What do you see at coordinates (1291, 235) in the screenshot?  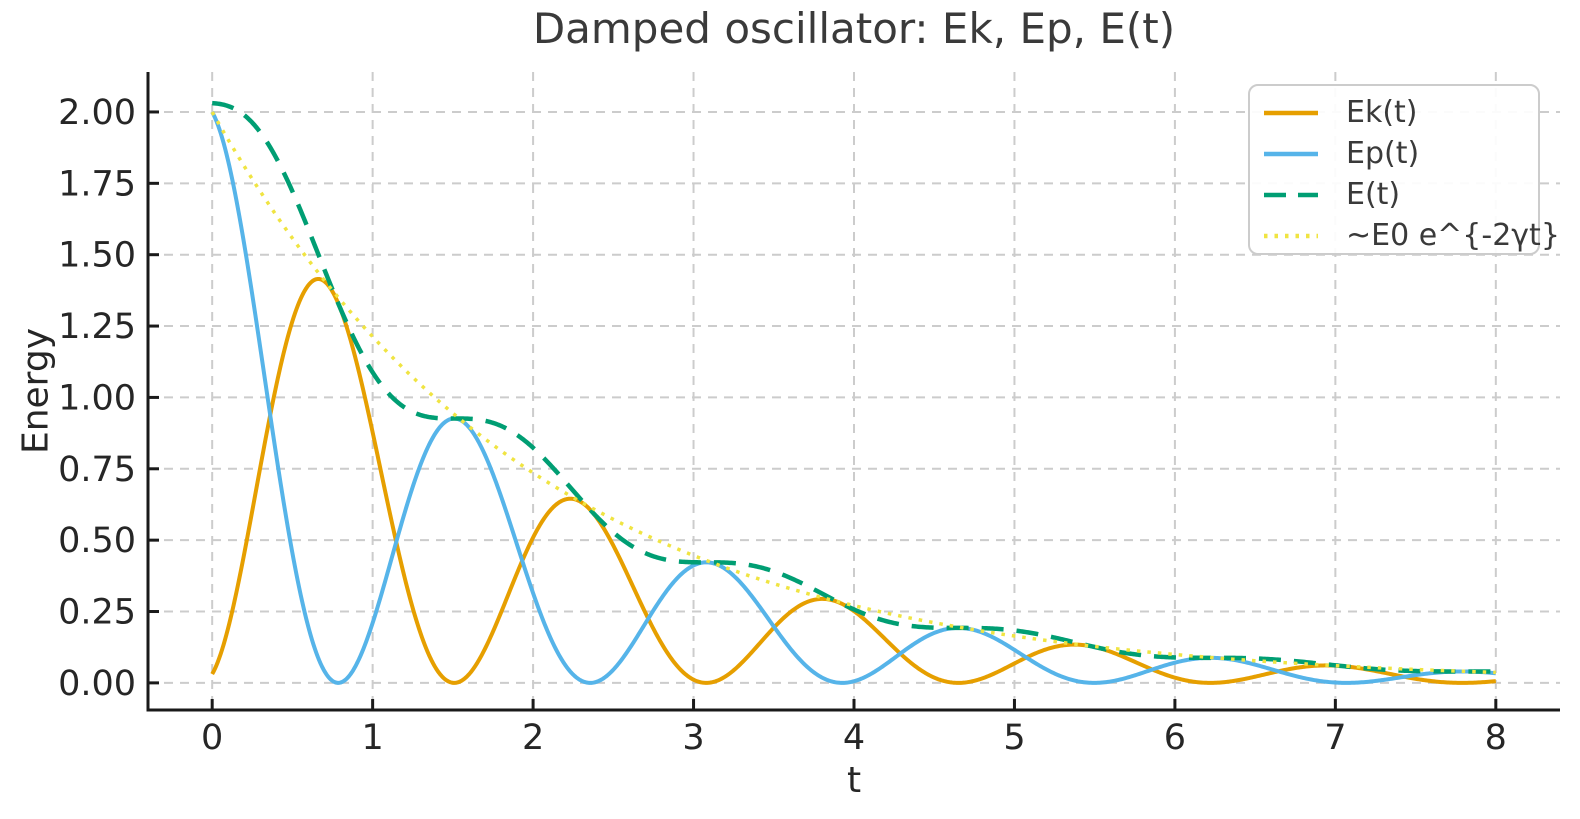 I see `legend-line-sample-envelope` at bounding box center [1291, 235].